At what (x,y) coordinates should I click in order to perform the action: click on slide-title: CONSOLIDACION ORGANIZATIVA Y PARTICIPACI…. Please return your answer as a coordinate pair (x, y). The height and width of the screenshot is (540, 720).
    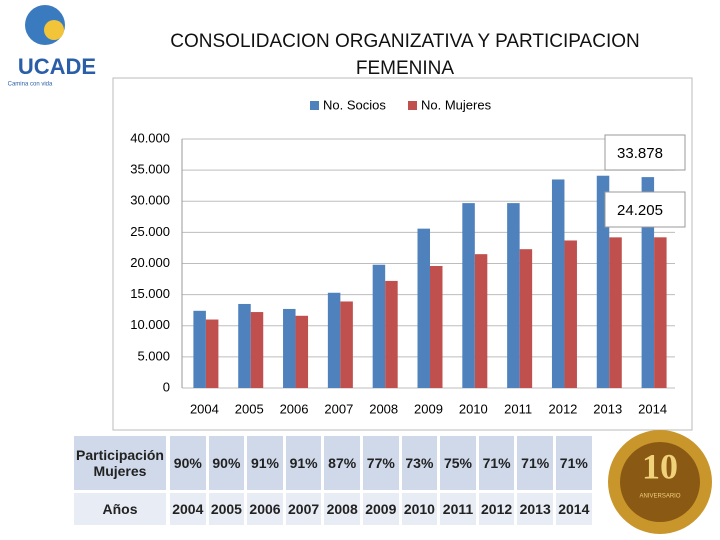
    Looking at the image, I should click on (405, 55).